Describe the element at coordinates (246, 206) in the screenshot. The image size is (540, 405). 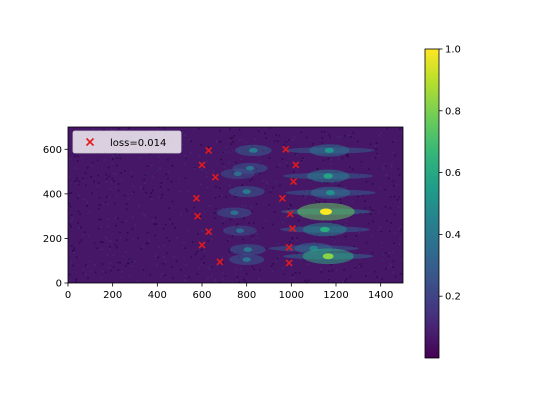
I see `marker-series` at that location.